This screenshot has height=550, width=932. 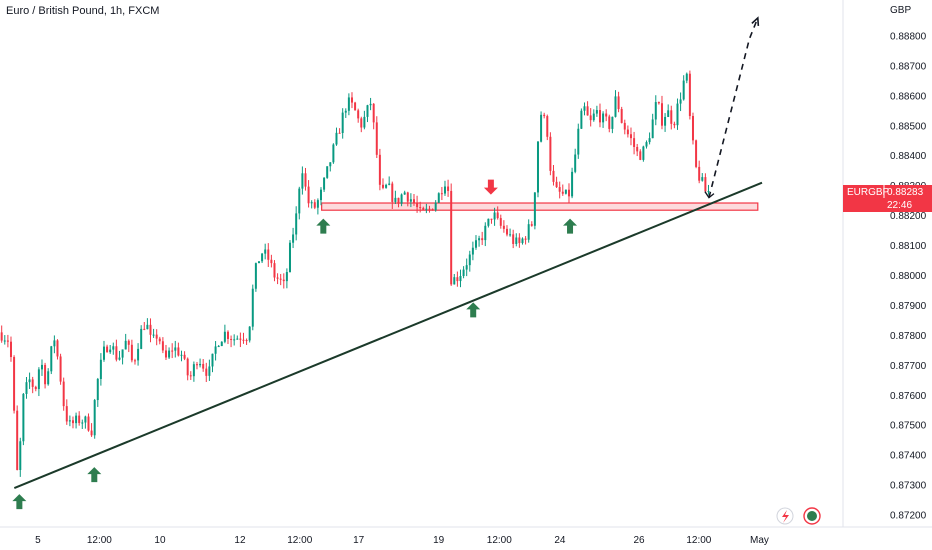 What do you see at coordinates (887, 198) in the screenshot?
I see `price-badge` at bounding box center [887, 198].